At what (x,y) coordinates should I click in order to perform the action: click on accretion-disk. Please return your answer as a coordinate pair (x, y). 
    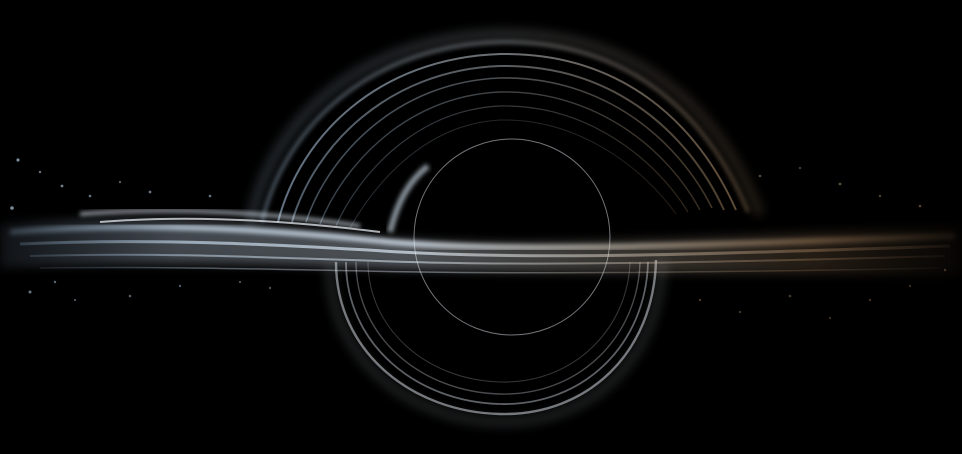
    Looking at the image, I should click on (481, 242).